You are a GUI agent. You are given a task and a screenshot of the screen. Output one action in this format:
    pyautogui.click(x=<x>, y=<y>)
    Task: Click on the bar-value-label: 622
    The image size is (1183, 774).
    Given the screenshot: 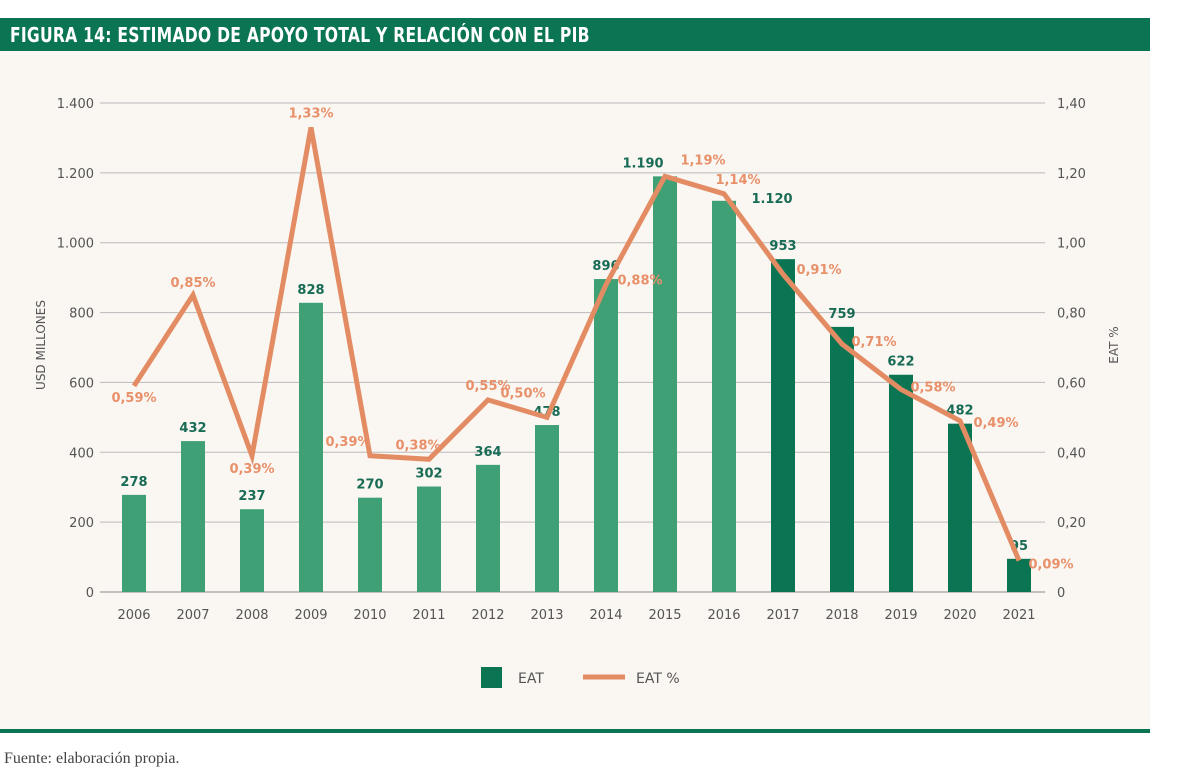 What is the action you would take?
    pyautogui.click(x=900, y=362)
    